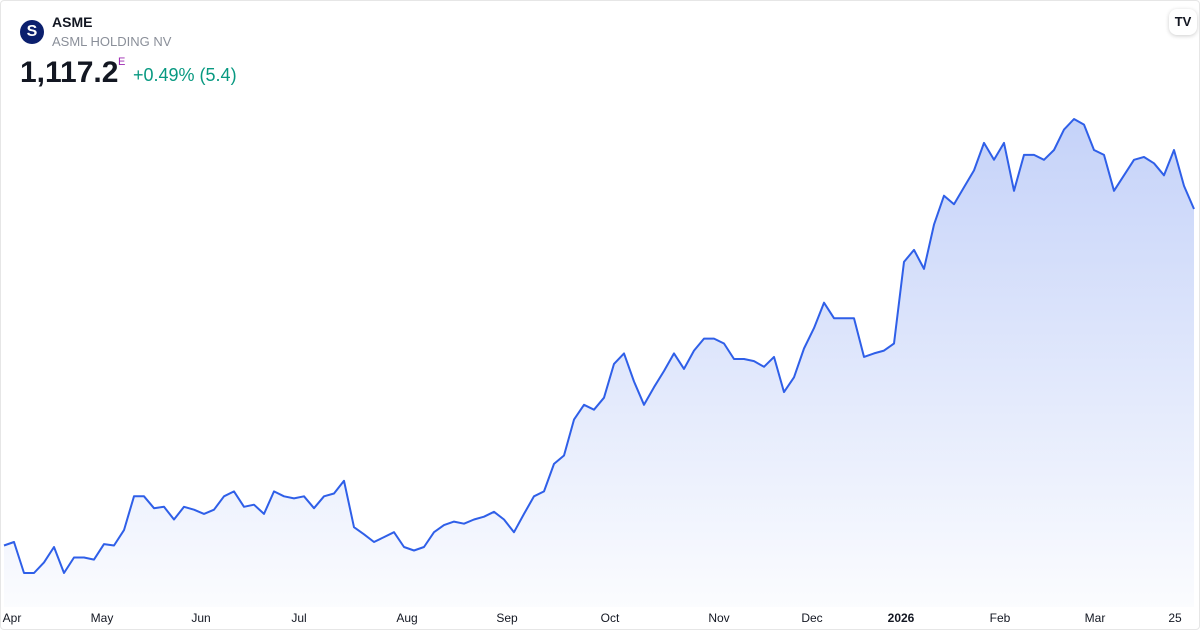 This screenshot has height=630, width=1200. I want to click on x-tick-label: Dec, so click(811, 618).